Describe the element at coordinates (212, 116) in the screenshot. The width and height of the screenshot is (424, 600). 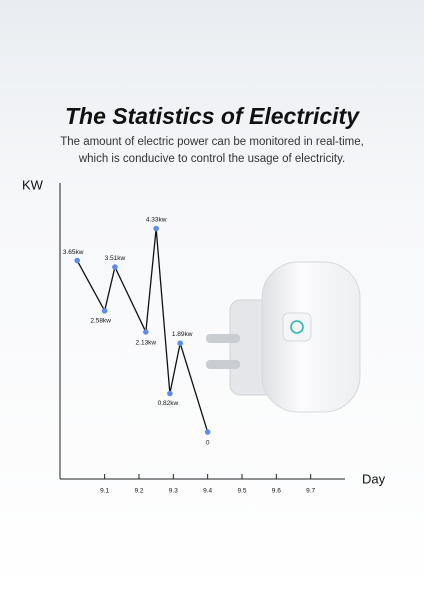
I see `chart-title: The Statistics of Electricity` at that location.